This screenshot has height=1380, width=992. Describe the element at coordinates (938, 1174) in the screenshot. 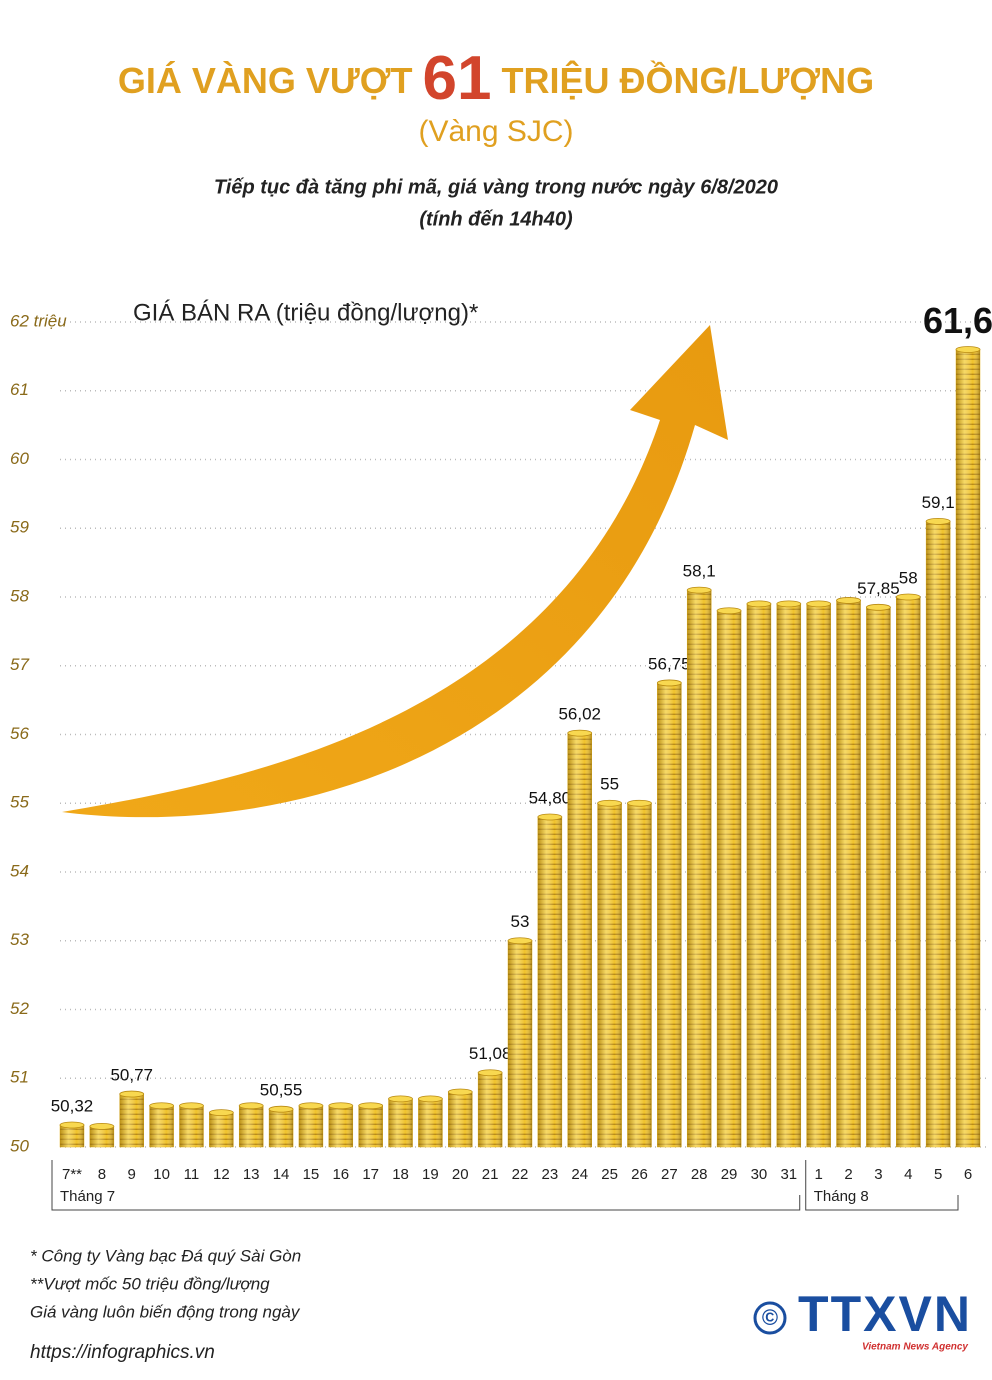

I see `x-tick-label: 5` at that location.